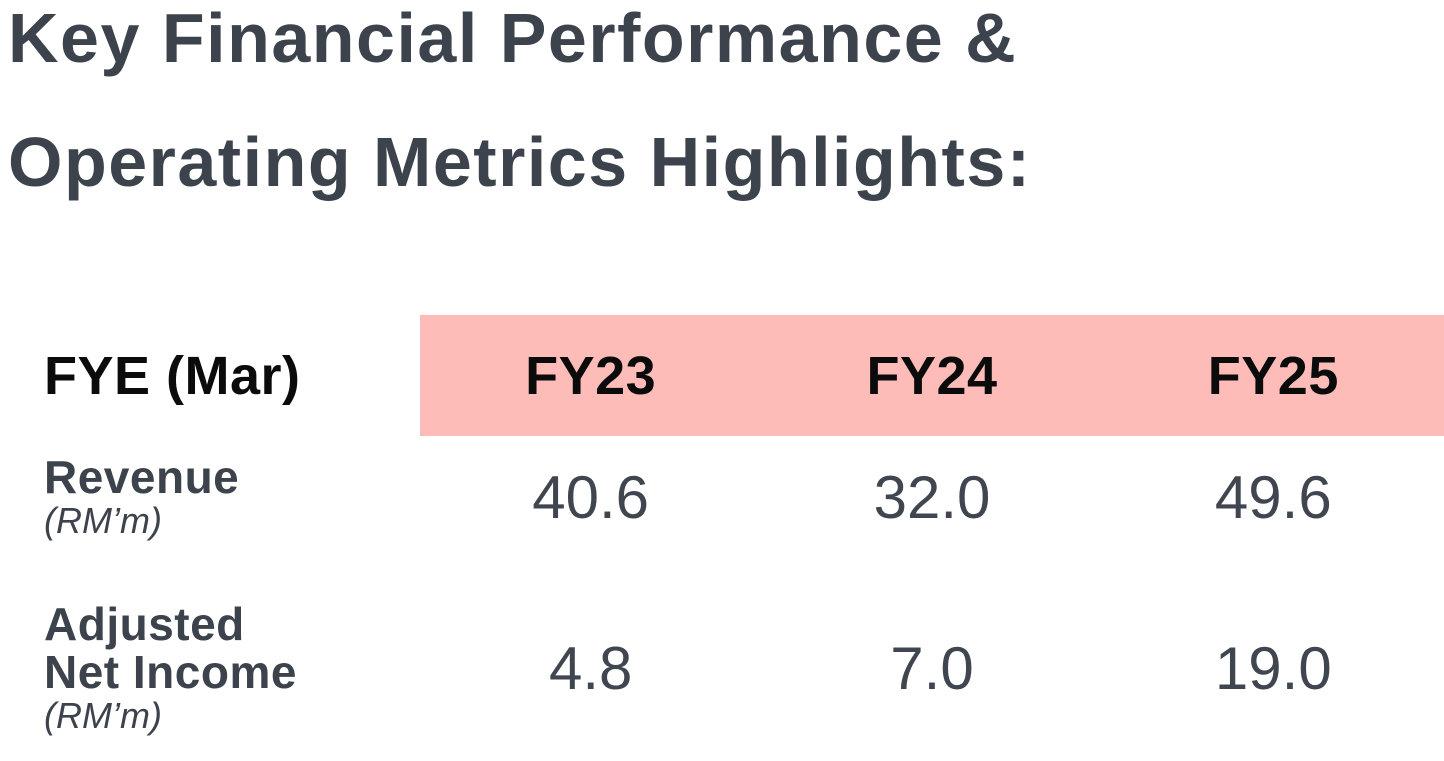  I want to click on revenue-value-fy24: 32.0, so click(932, 497).